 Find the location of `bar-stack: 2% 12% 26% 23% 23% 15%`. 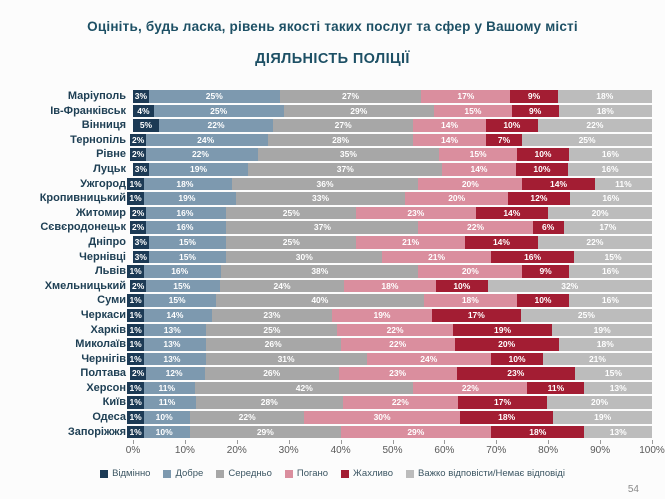

bar-stack: 2% 12% 26% 23% 23% 15% is located at coordinates (390, 373).